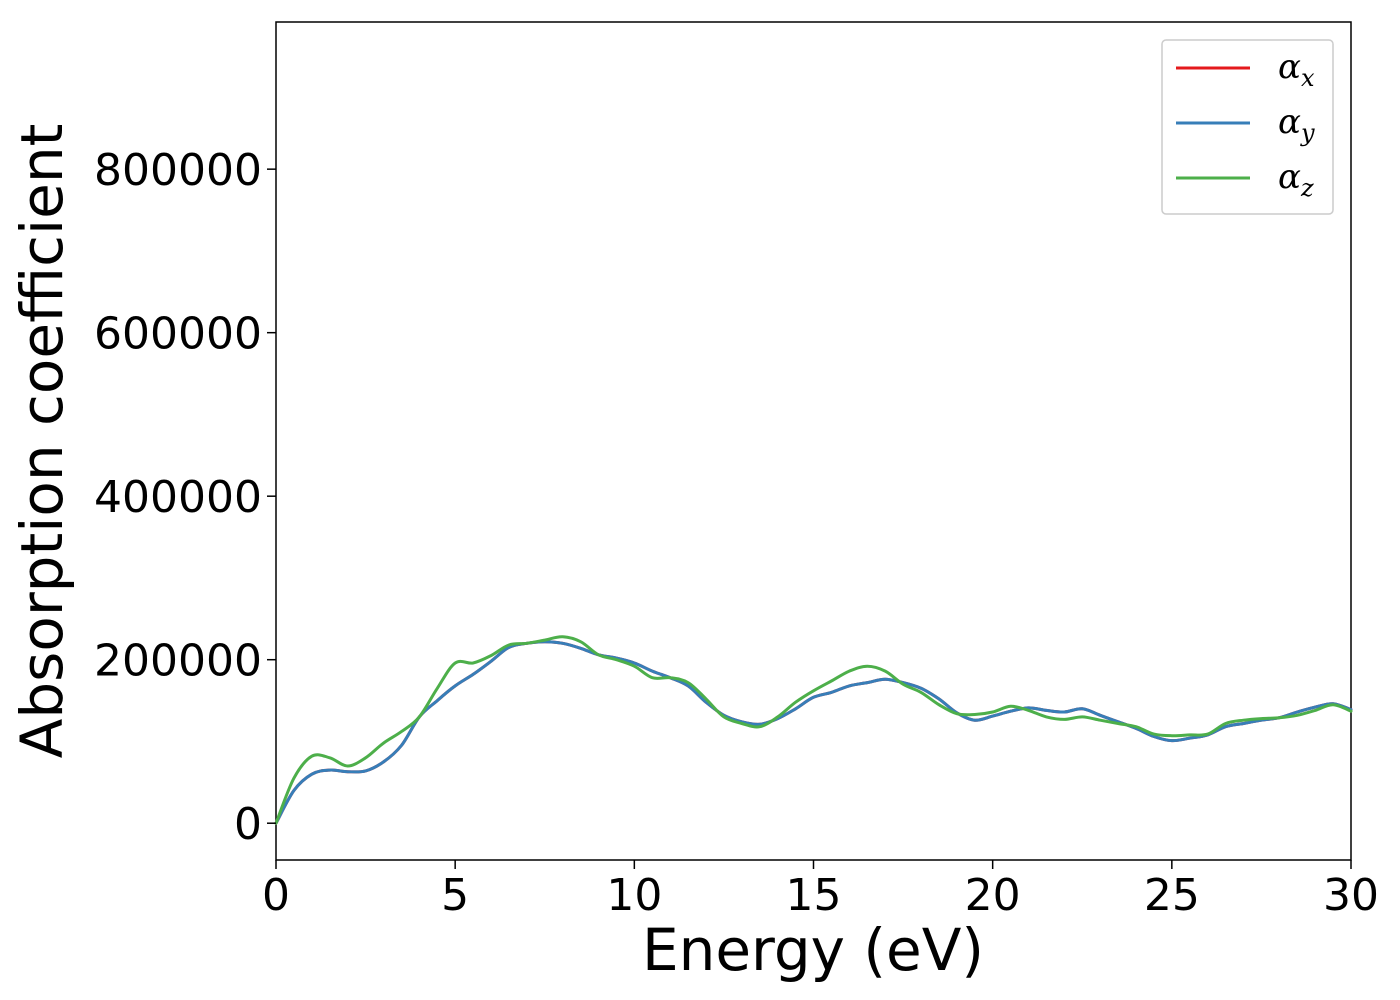 The image size is (1400, 1000). What do you see at coordinates (1172, 895) in the screenshot?
I see `x-tick-label: 25` at bounding box center [1172, 895].